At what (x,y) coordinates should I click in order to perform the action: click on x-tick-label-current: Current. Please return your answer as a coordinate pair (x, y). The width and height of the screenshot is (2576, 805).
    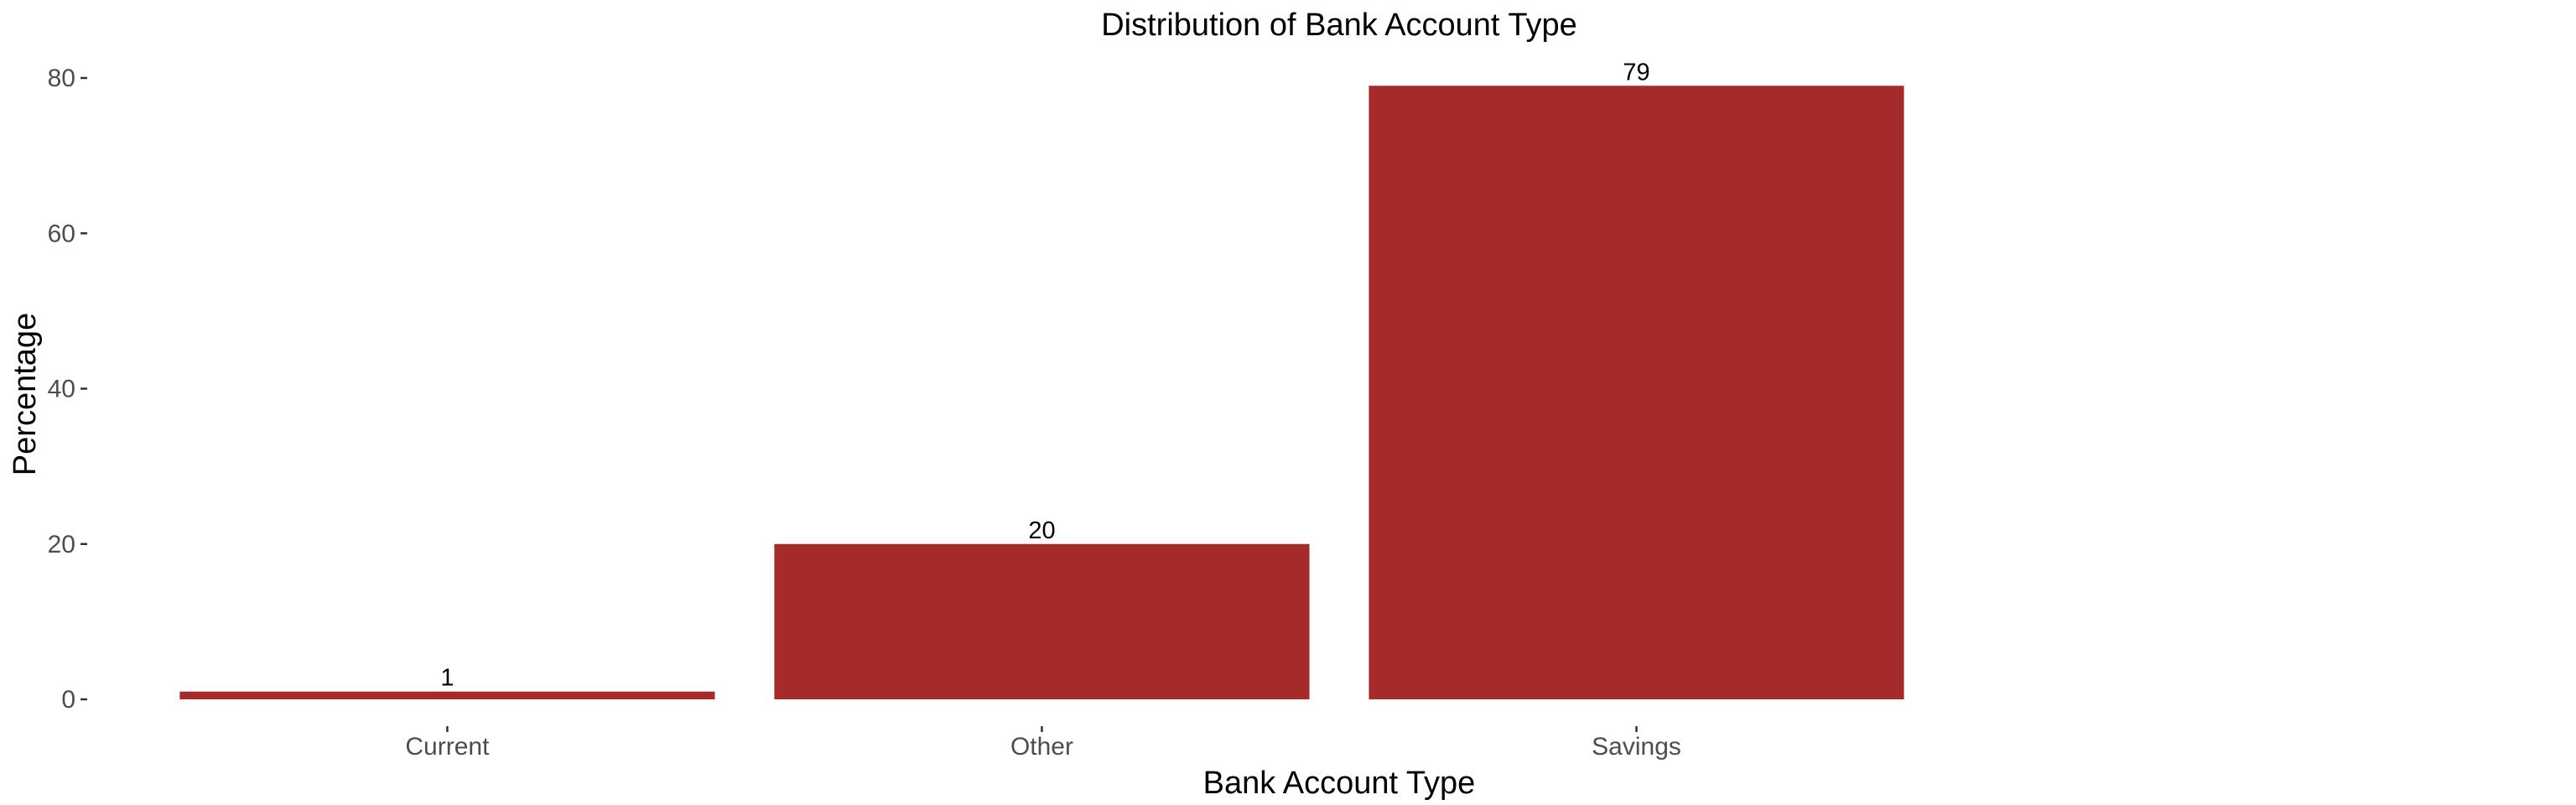
    Looking at the image, I should click on (447, 747).